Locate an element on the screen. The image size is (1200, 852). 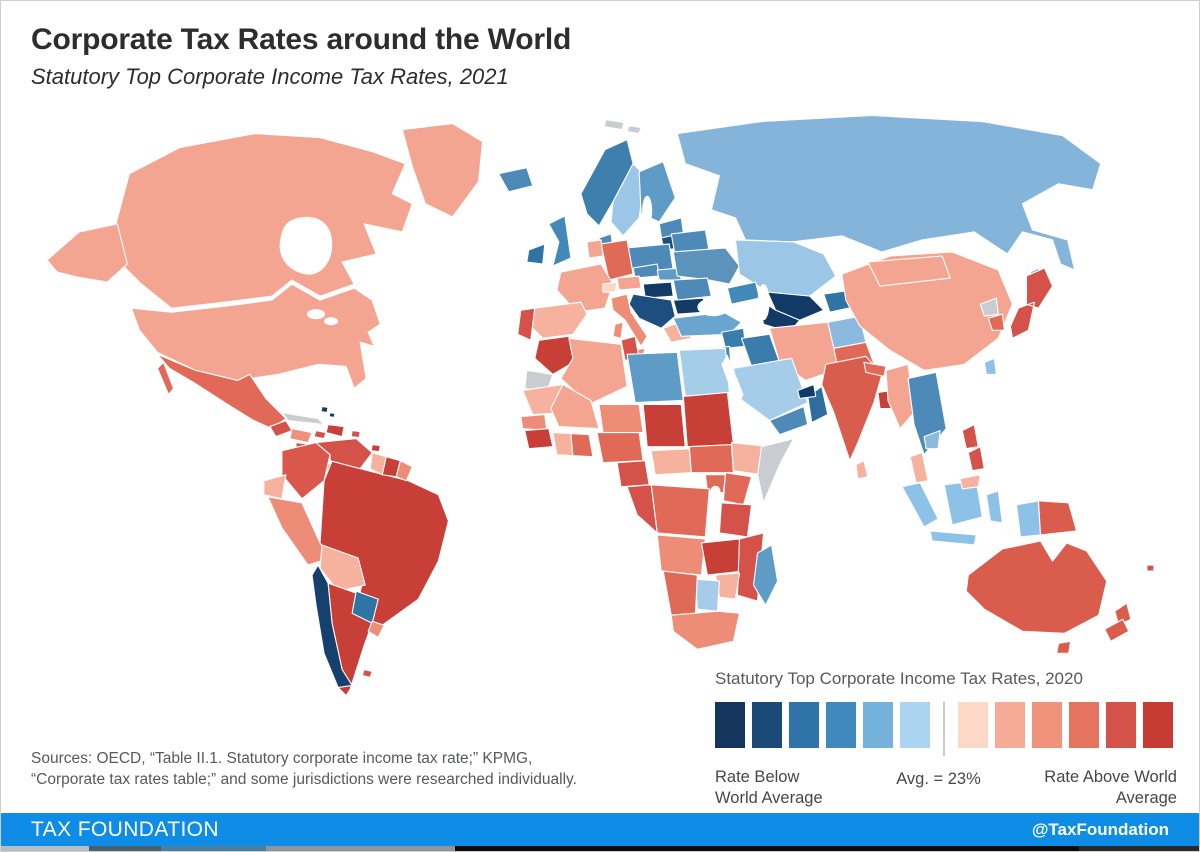
region-central-african-republic is located at coordinates (671, 462).